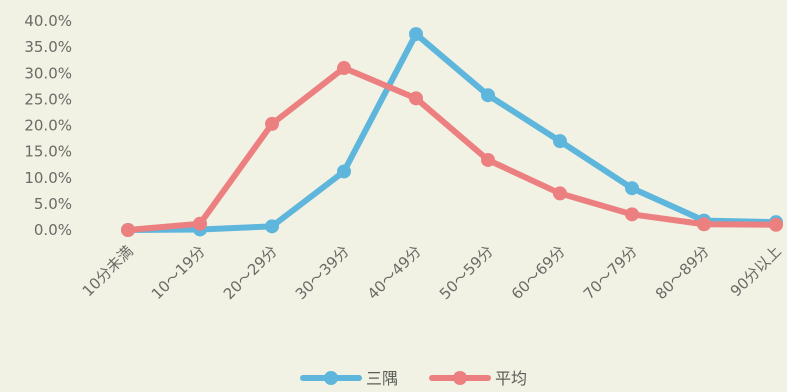  I want to click on x-tick-label: 10～19分, so click(178, 272).